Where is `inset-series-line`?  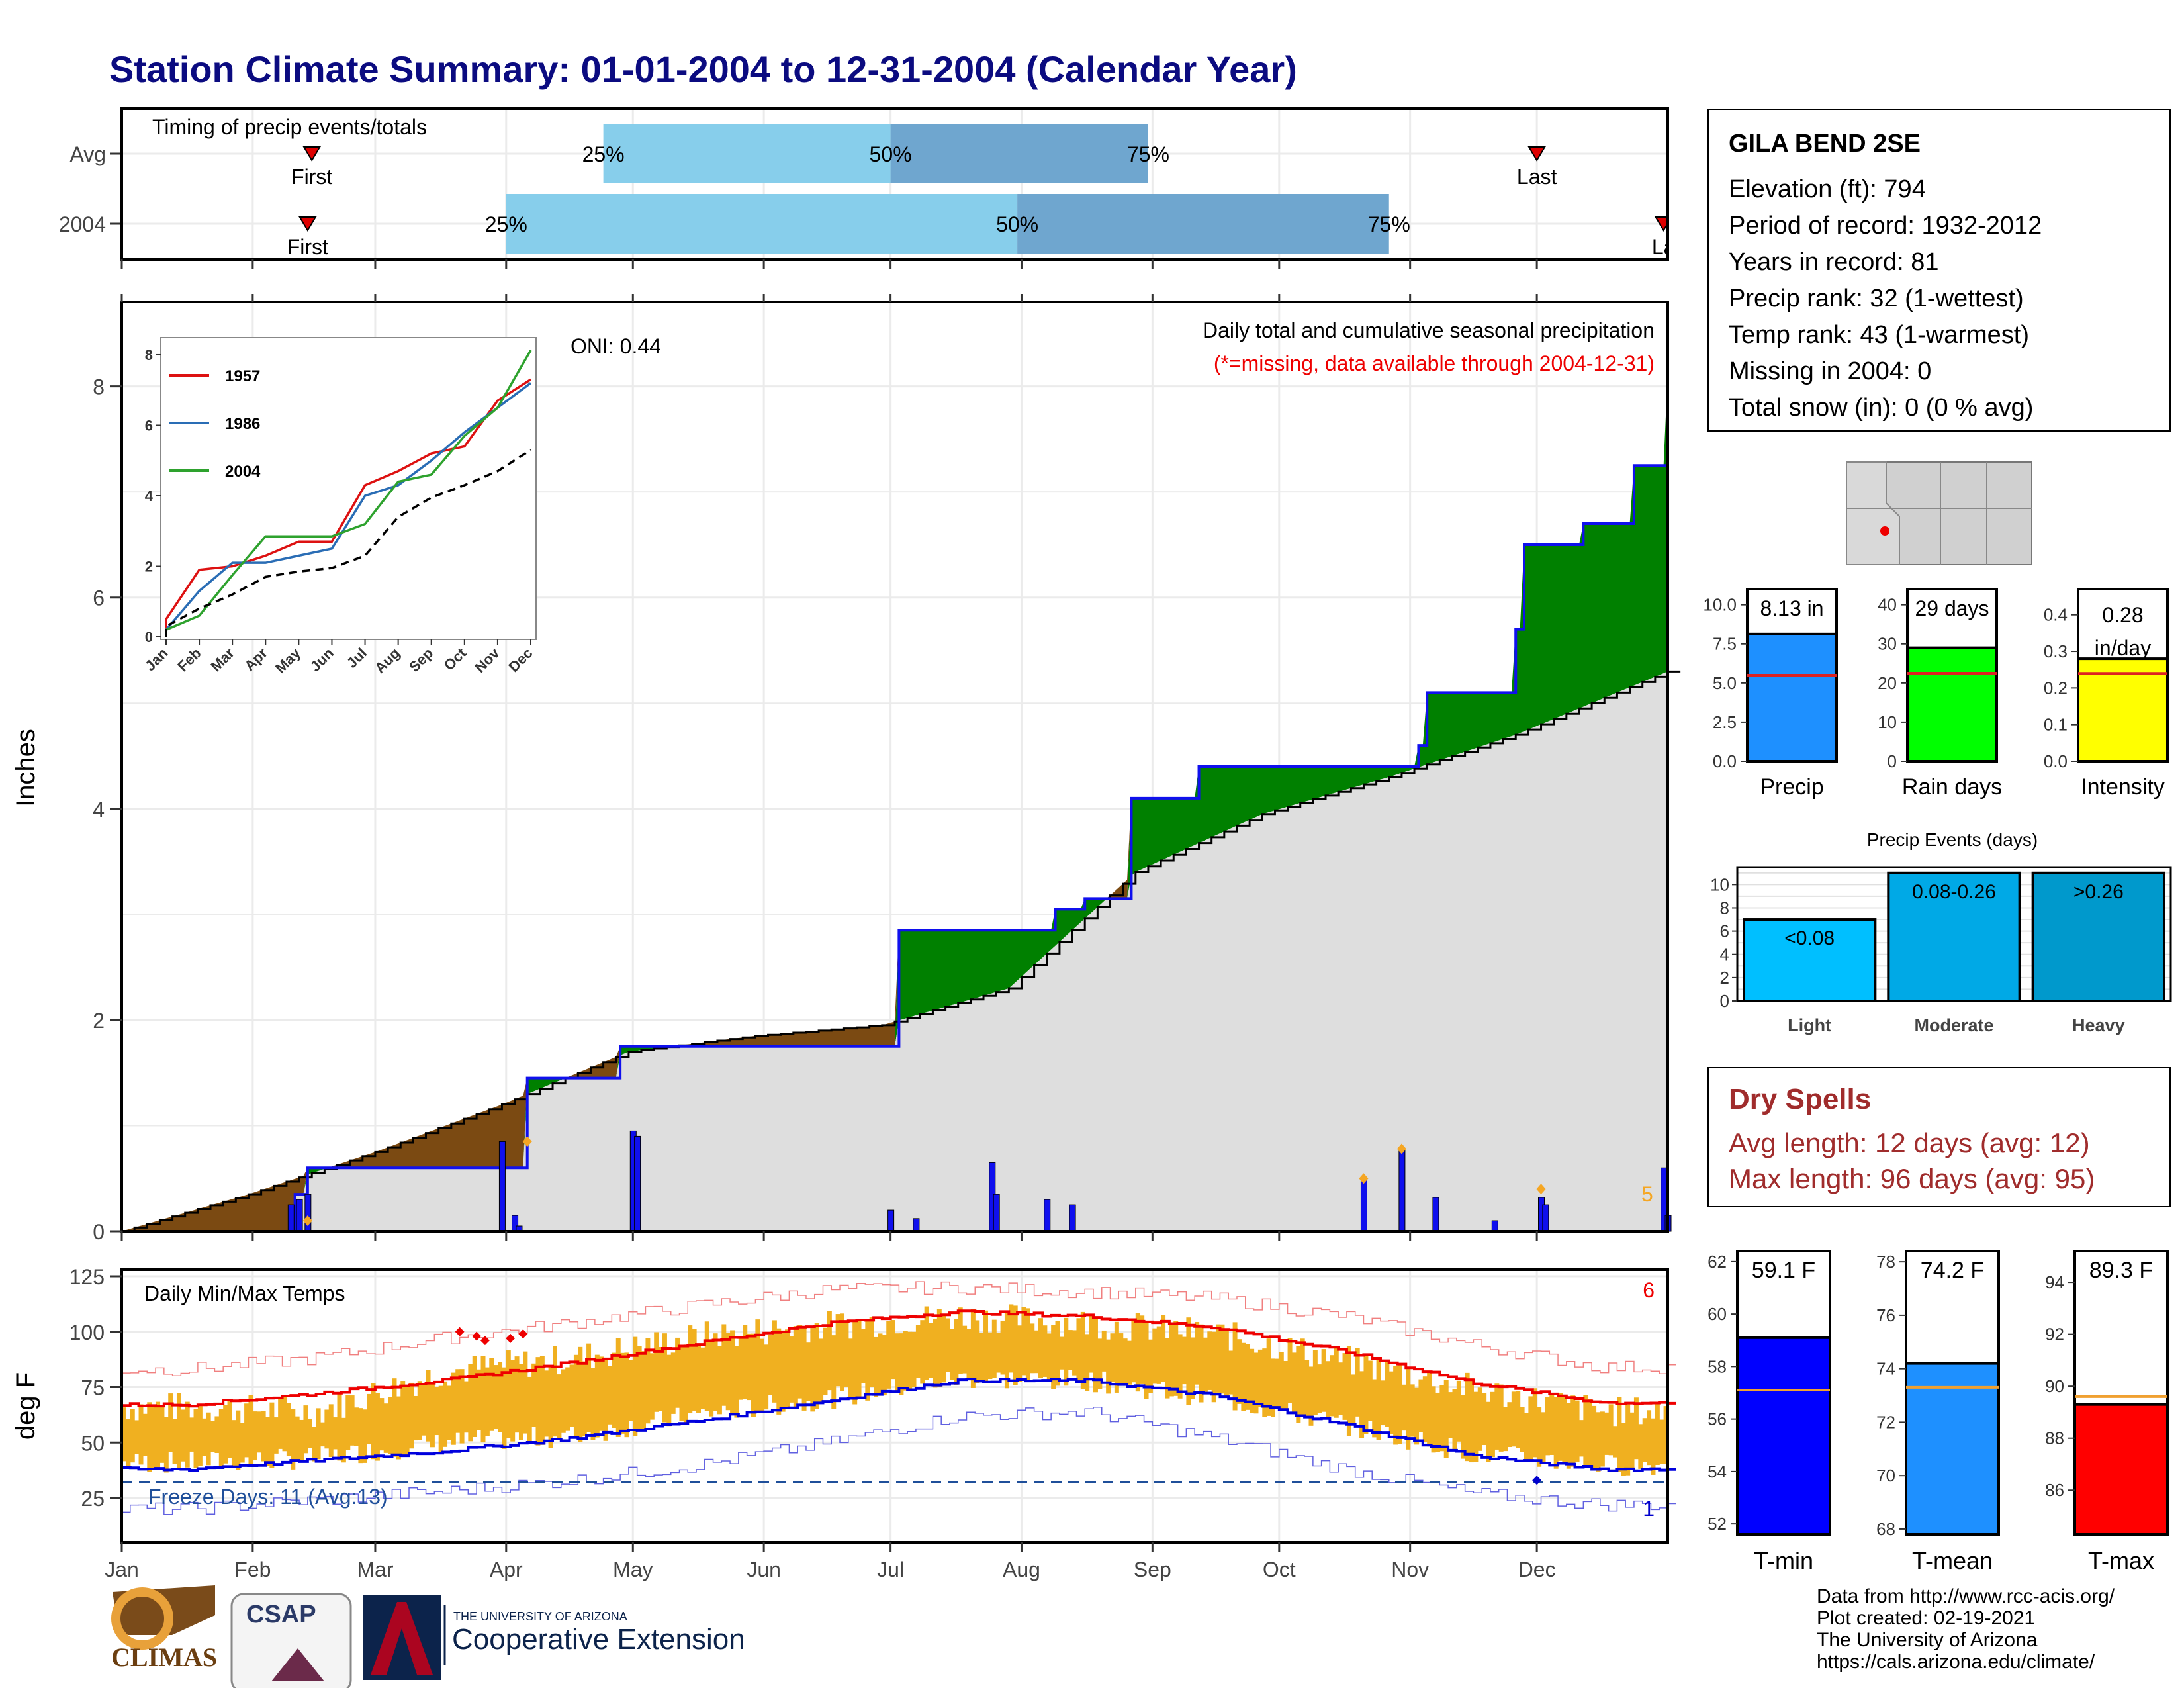
inset-series-line is located at coordinates (348, 509).